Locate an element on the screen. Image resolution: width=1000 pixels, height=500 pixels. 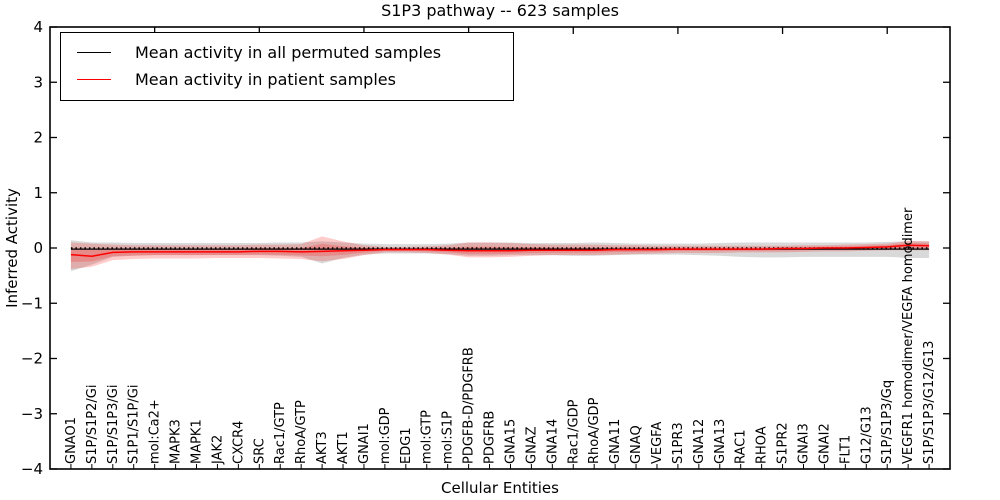
legend-line-patient is located at coordinates (94, 79).